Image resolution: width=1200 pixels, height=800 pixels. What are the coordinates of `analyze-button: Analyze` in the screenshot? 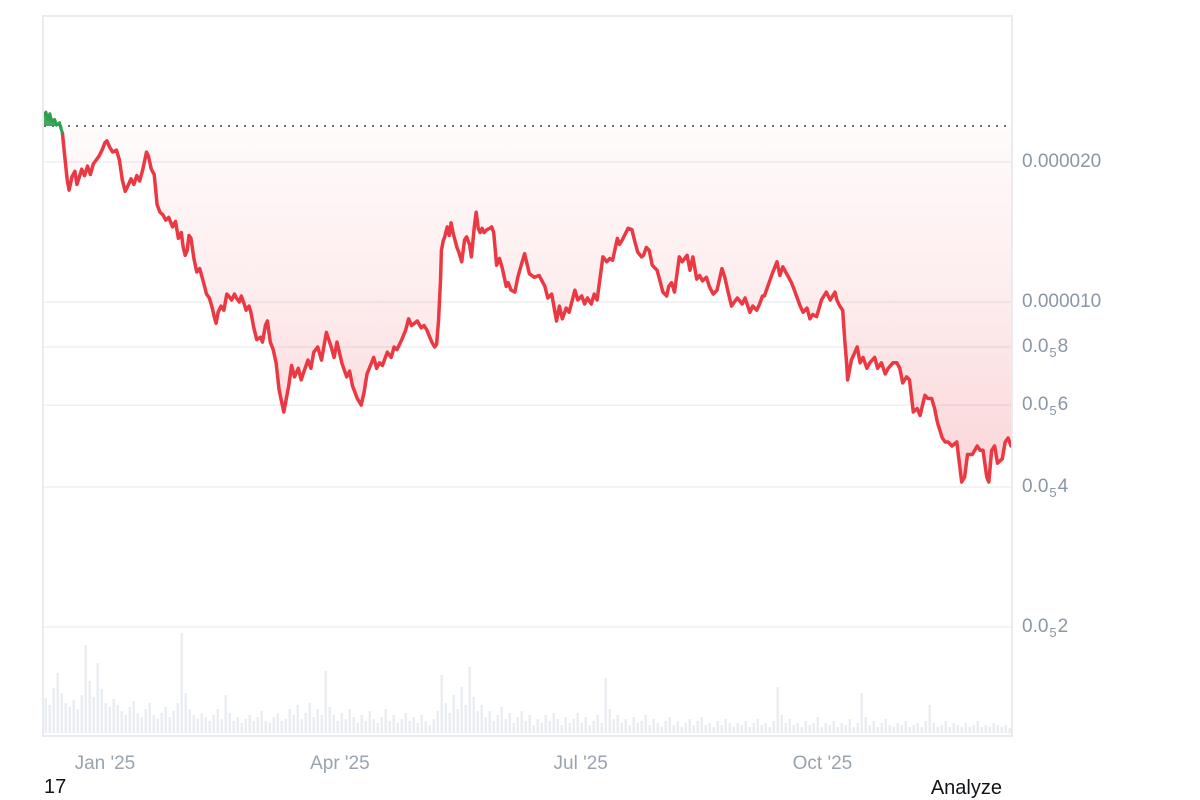 It's located at (966, 788).